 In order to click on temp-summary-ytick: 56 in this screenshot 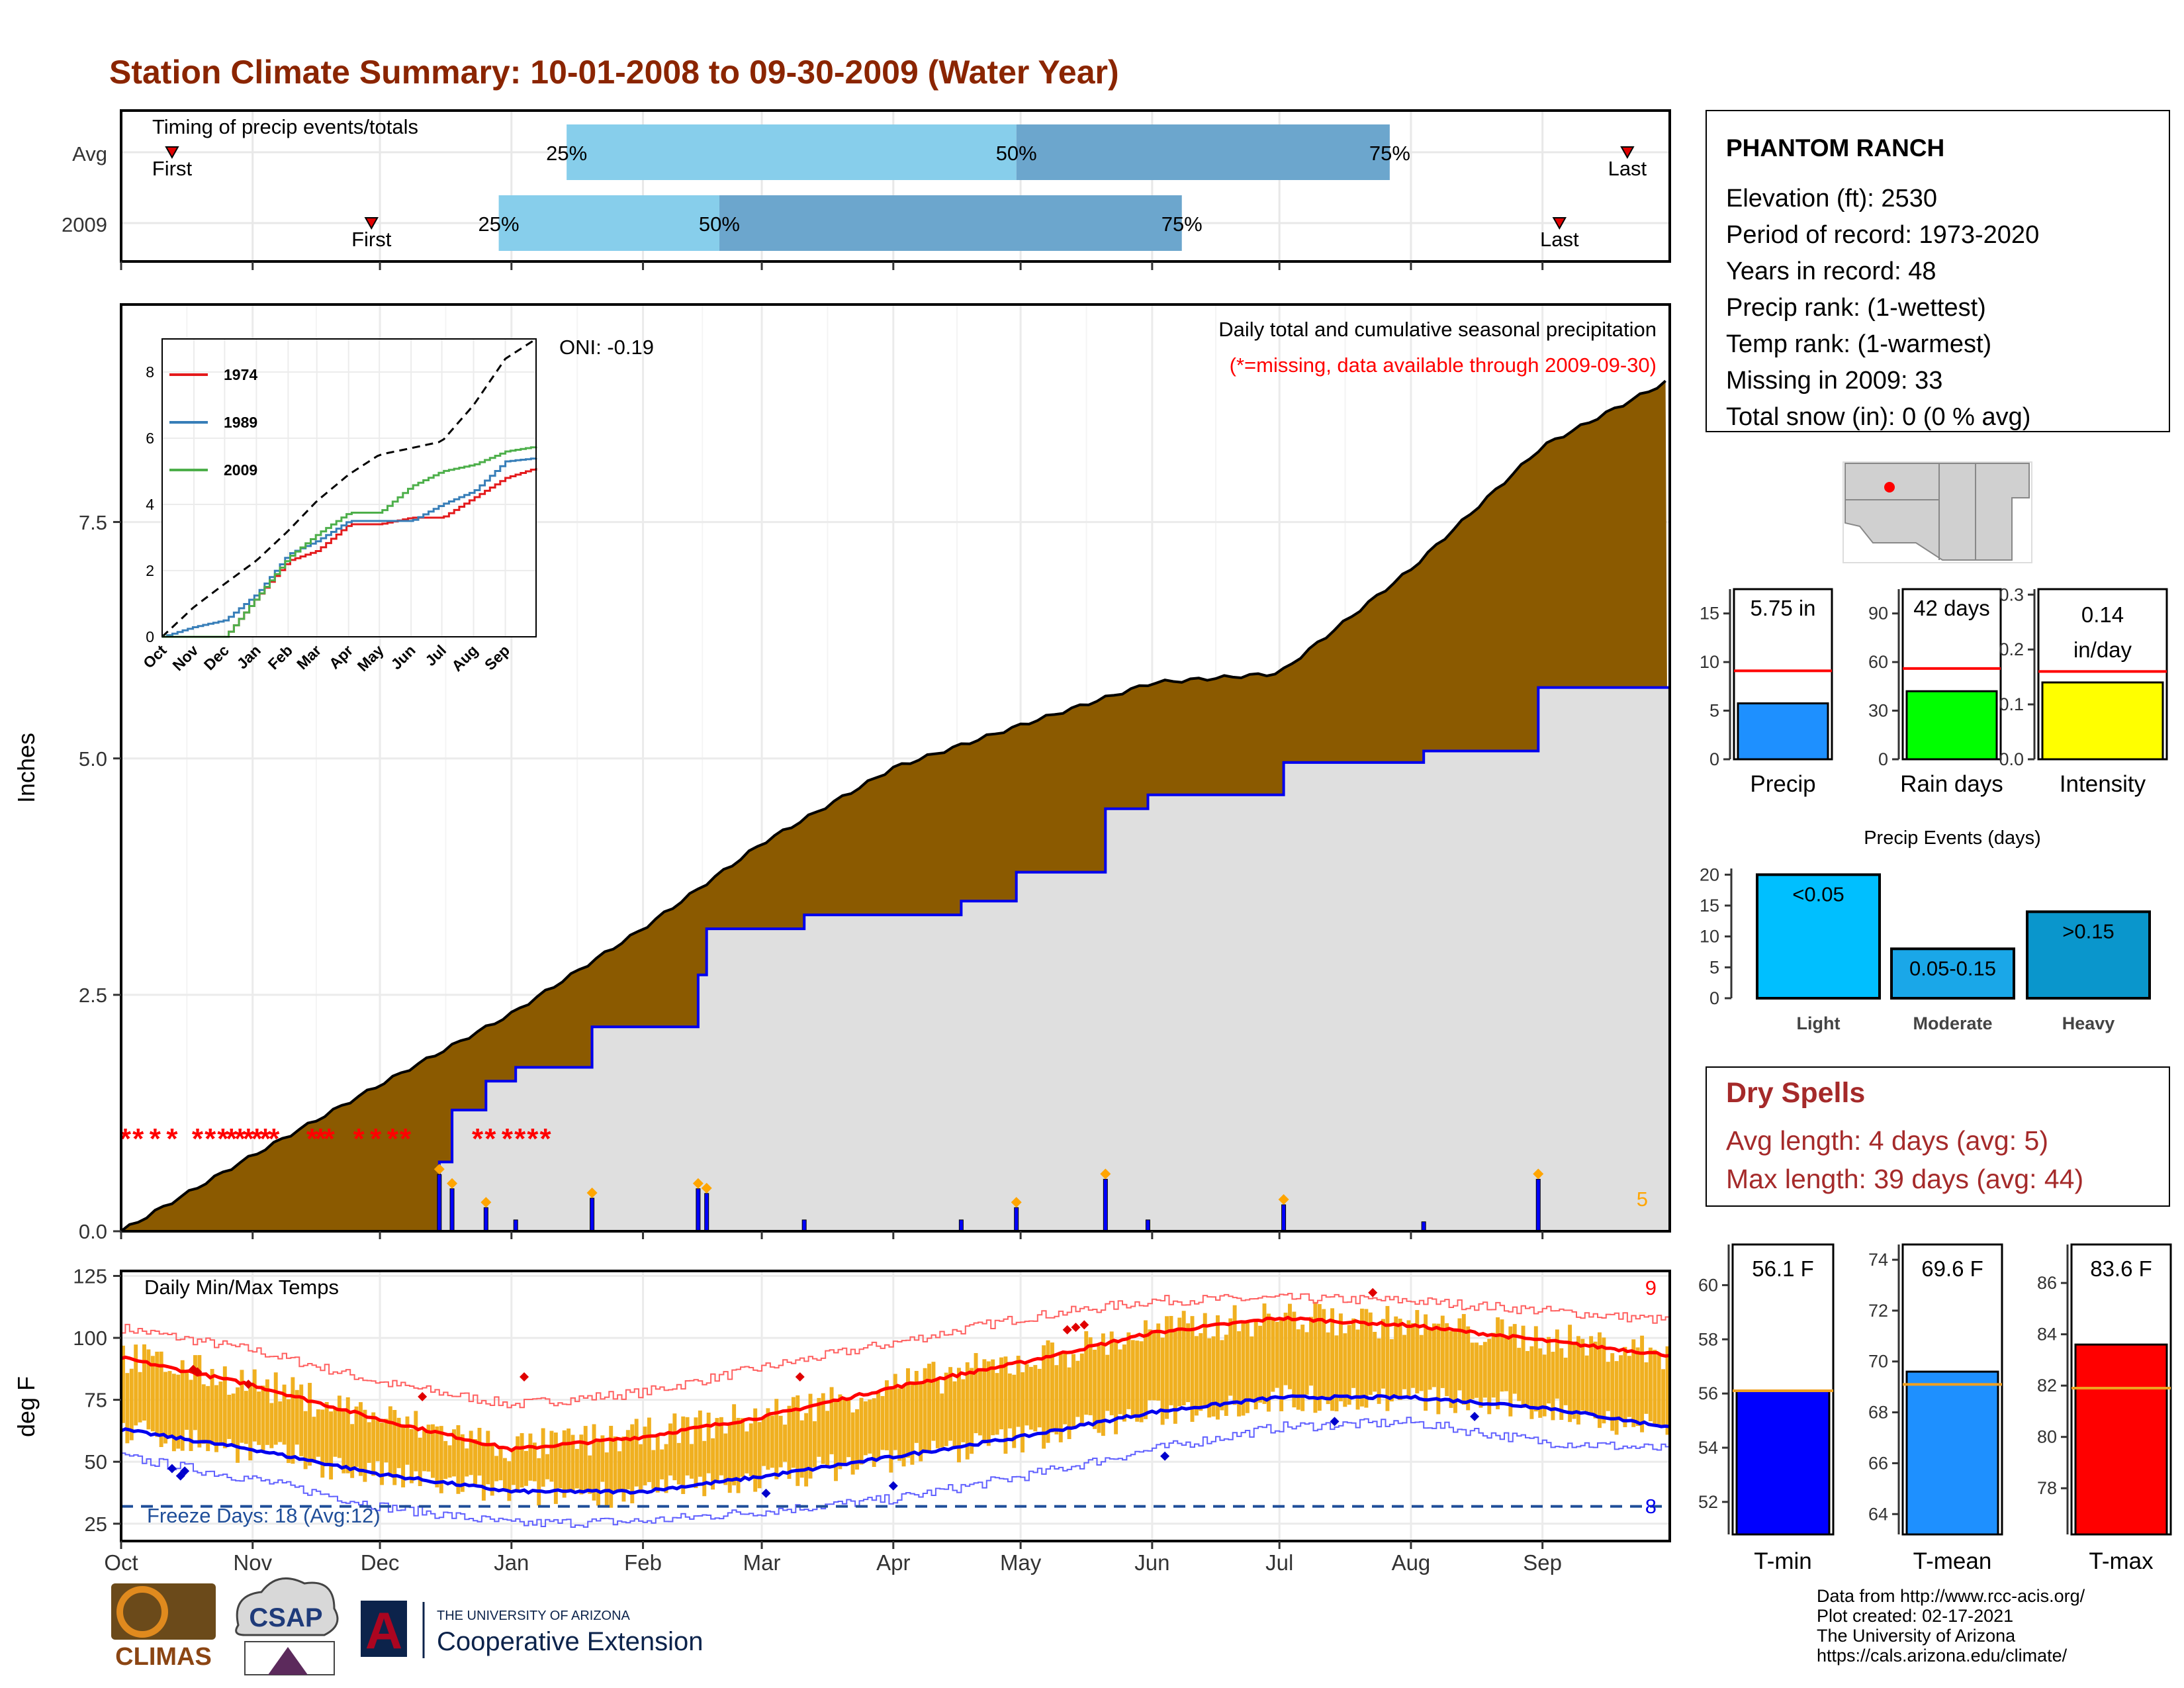, I will do `click(1708, 1393)`.